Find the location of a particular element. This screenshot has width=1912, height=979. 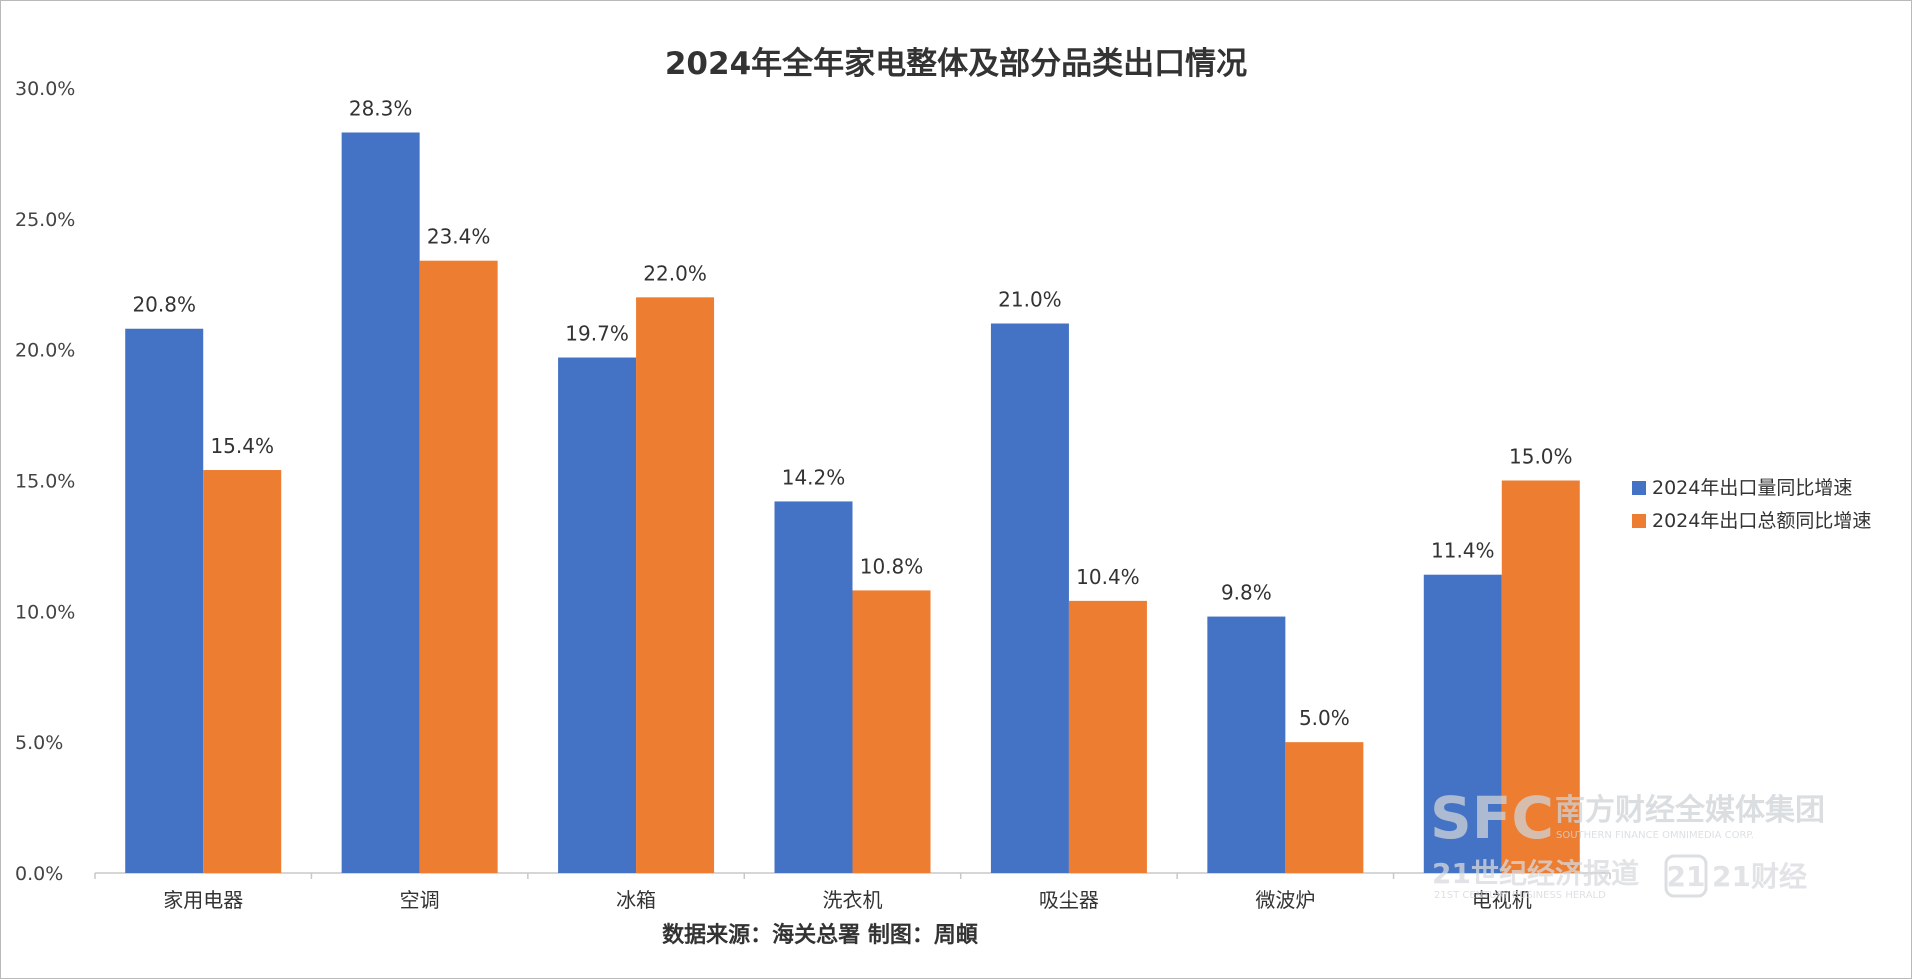

y-tick-label: 30.0% is located at coordinates (45, 89).